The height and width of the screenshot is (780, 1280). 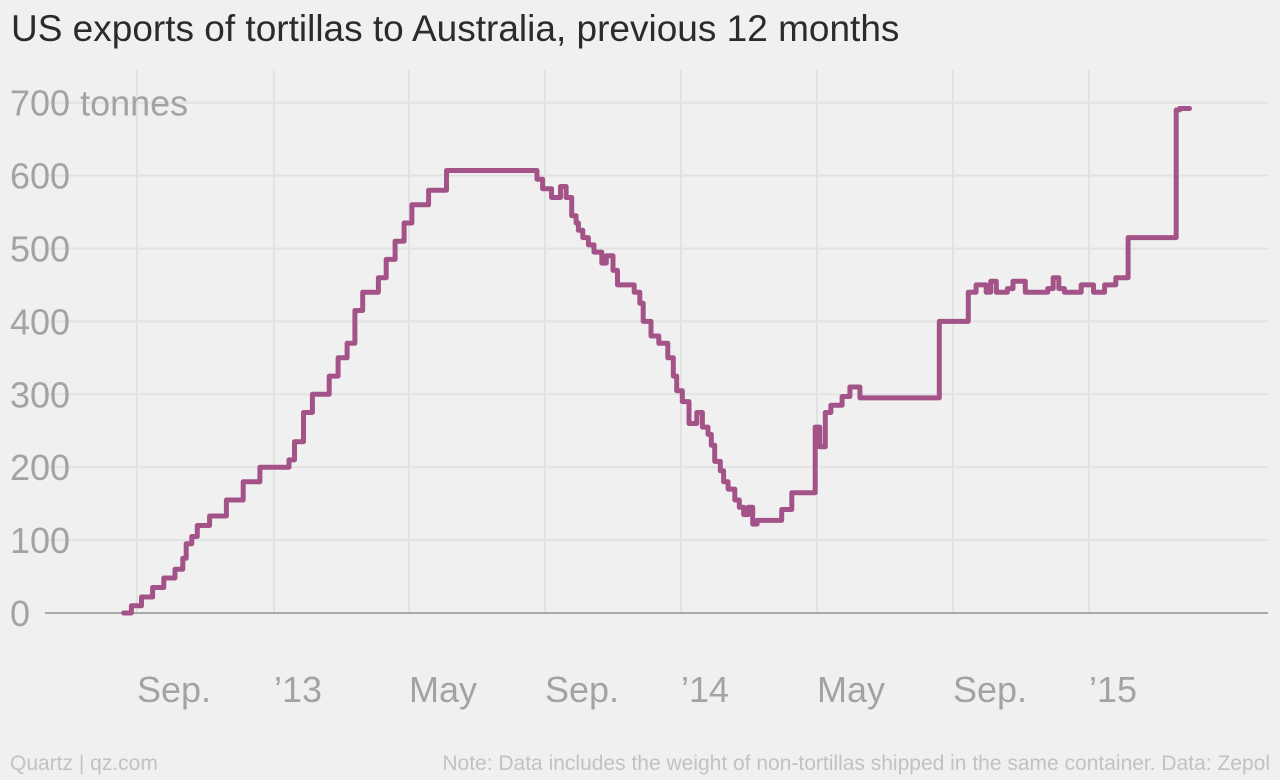 I want to click on y-tick-label: 500, so click(x=40, y=249).